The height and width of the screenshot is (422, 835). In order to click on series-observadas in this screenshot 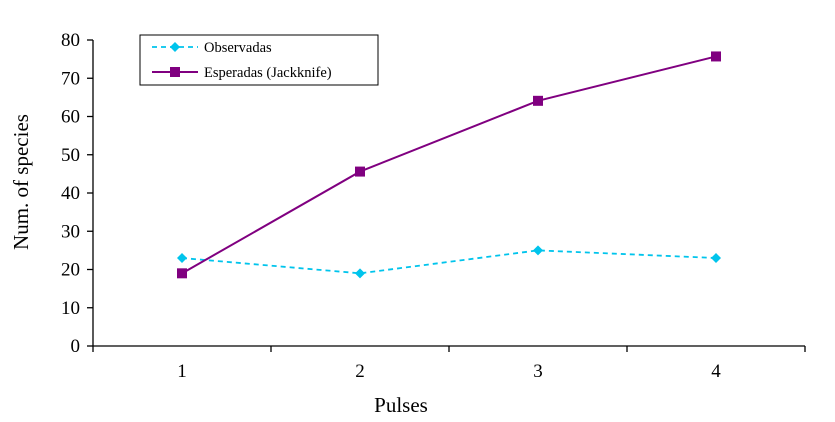, I will do `click(449, 262)`.